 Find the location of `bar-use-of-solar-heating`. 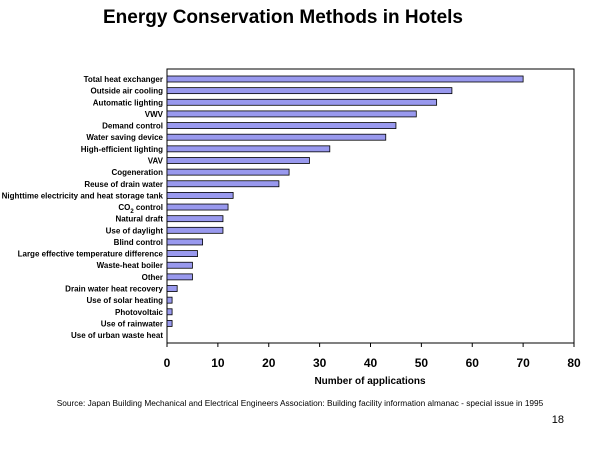

bar-use-of-solar-heating is located at coordinates (169, 300).